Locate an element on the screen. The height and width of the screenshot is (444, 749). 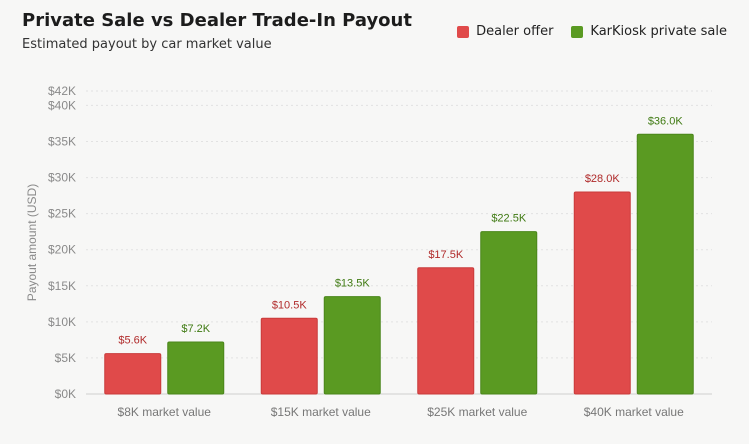
x-tick-label: $40K market value is located at coordinates (634, 412).